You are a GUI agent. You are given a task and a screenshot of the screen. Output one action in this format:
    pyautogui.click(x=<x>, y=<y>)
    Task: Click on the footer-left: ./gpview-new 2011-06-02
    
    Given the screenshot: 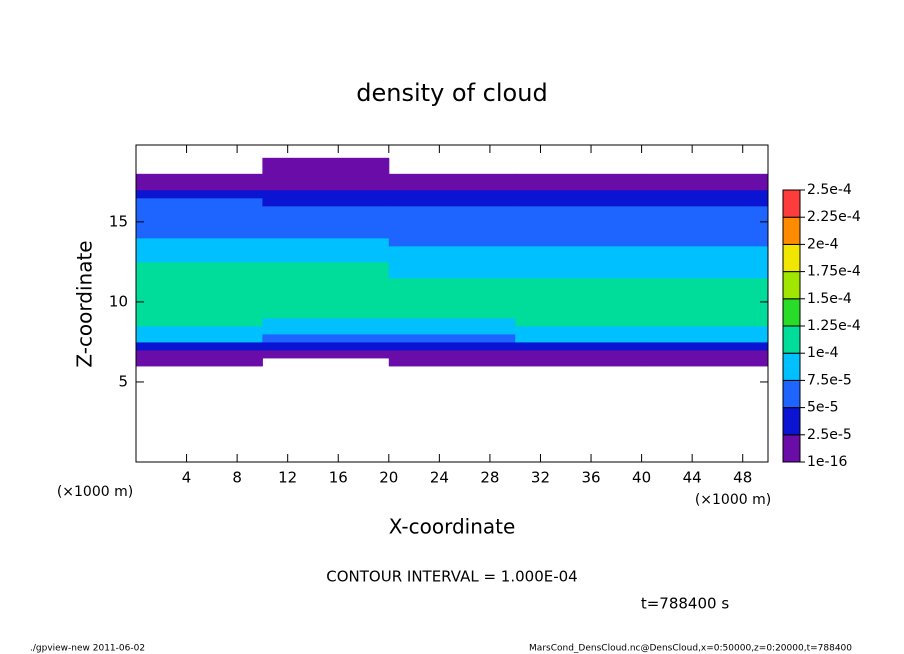 What is the action you would take?
    pyautogui.click(x=87, y=649)
    